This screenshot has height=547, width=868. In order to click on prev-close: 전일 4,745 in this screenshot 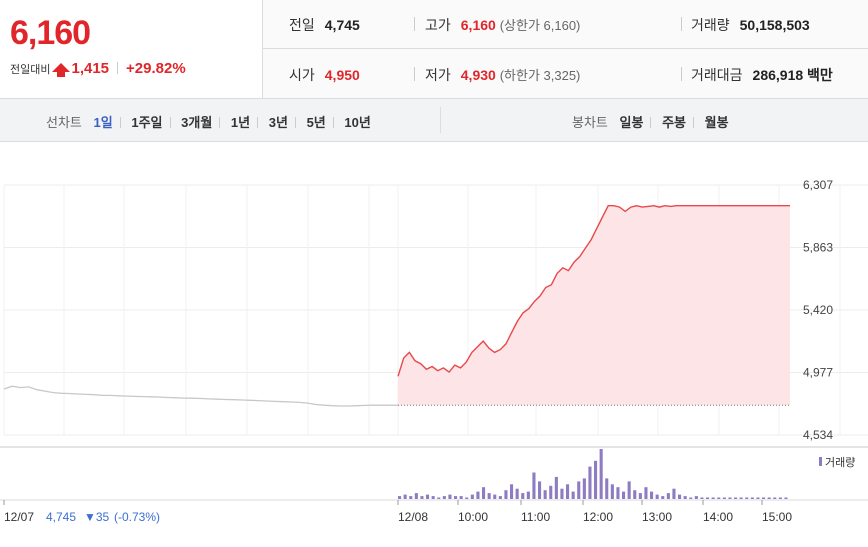, I will do `click(324, 25)`.